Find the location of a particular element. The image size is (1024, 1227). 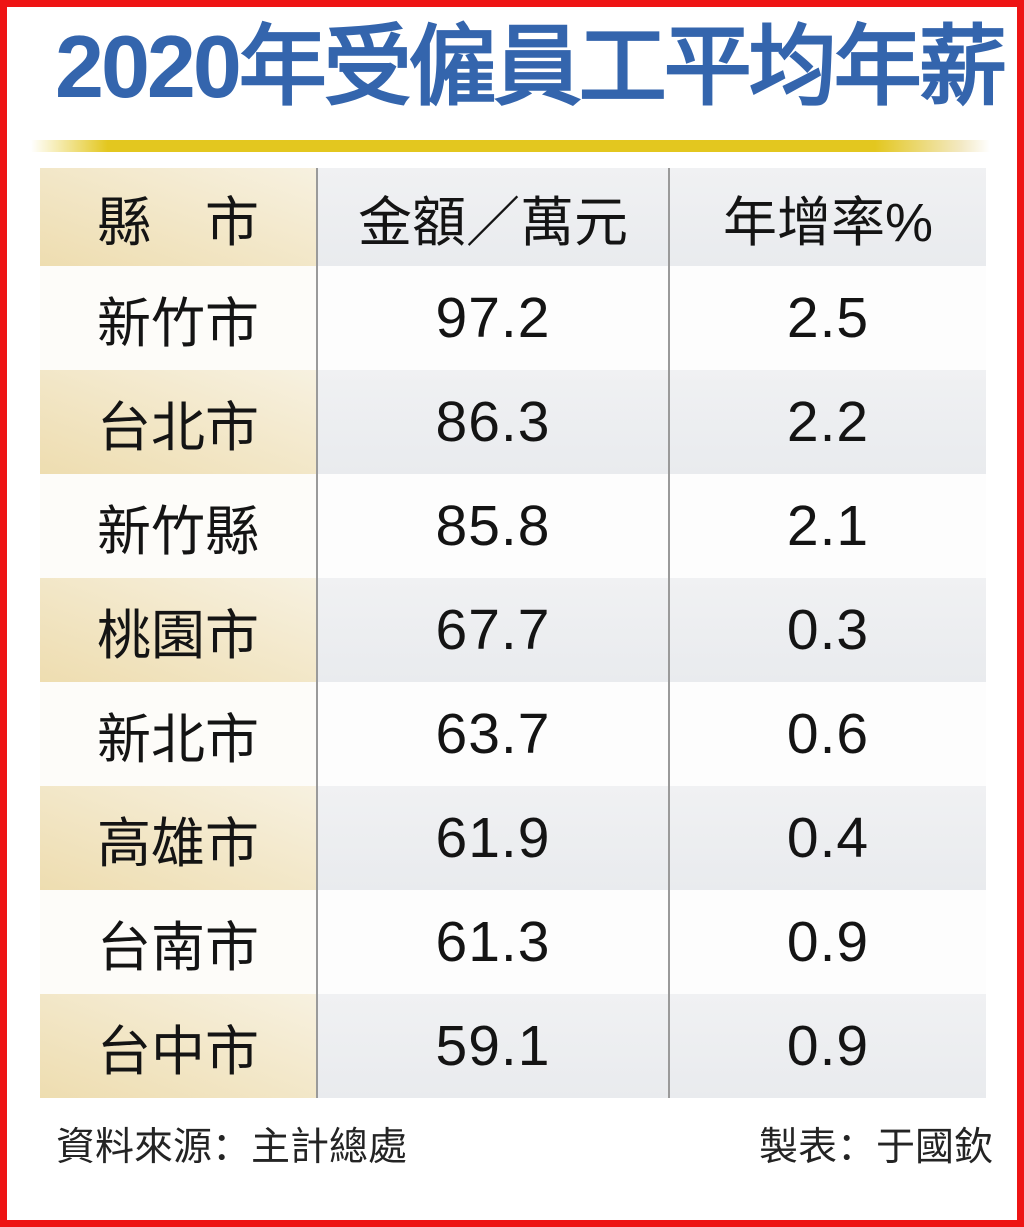

amount-value: 85.8 is located at coordinates (492, 526).